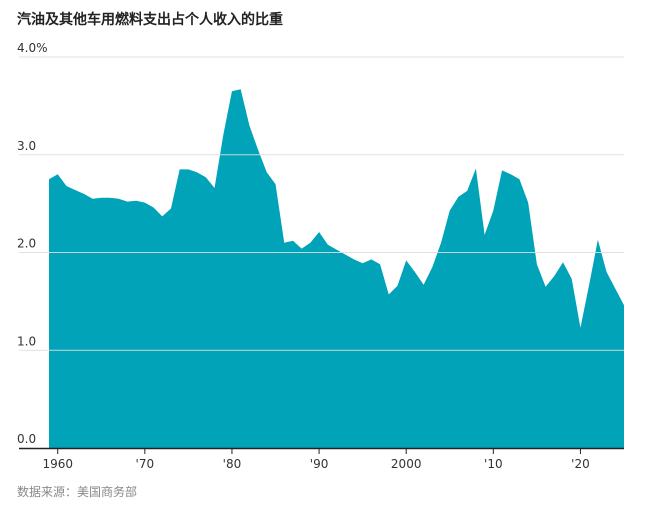 The width and height of the screenshot is (650, 506). I want to click on x-tick-label: '90, so click(319, 464).